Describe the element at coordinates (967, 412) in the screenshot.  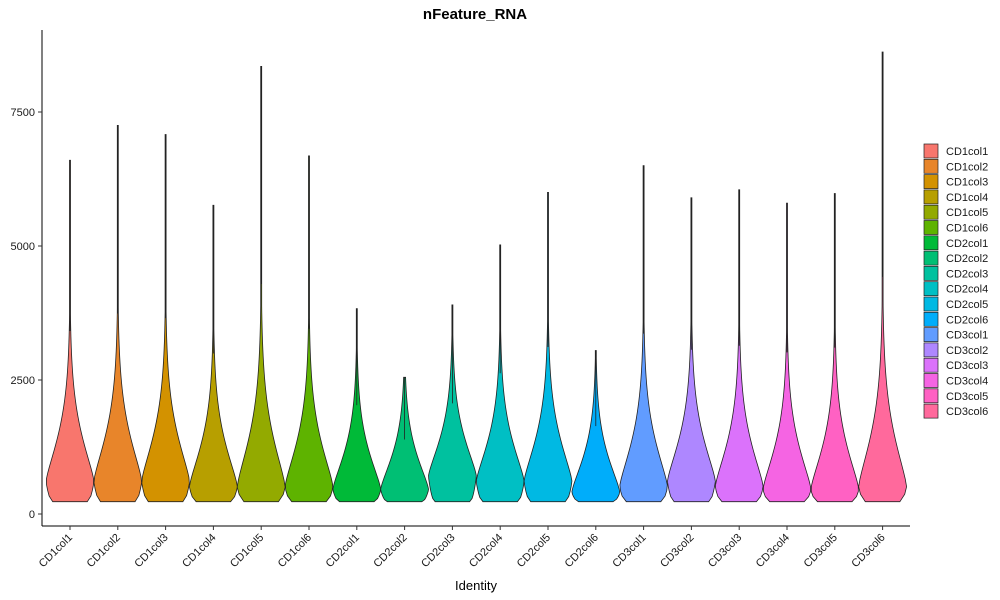
I see `legend-label: CD3col6` at that location.